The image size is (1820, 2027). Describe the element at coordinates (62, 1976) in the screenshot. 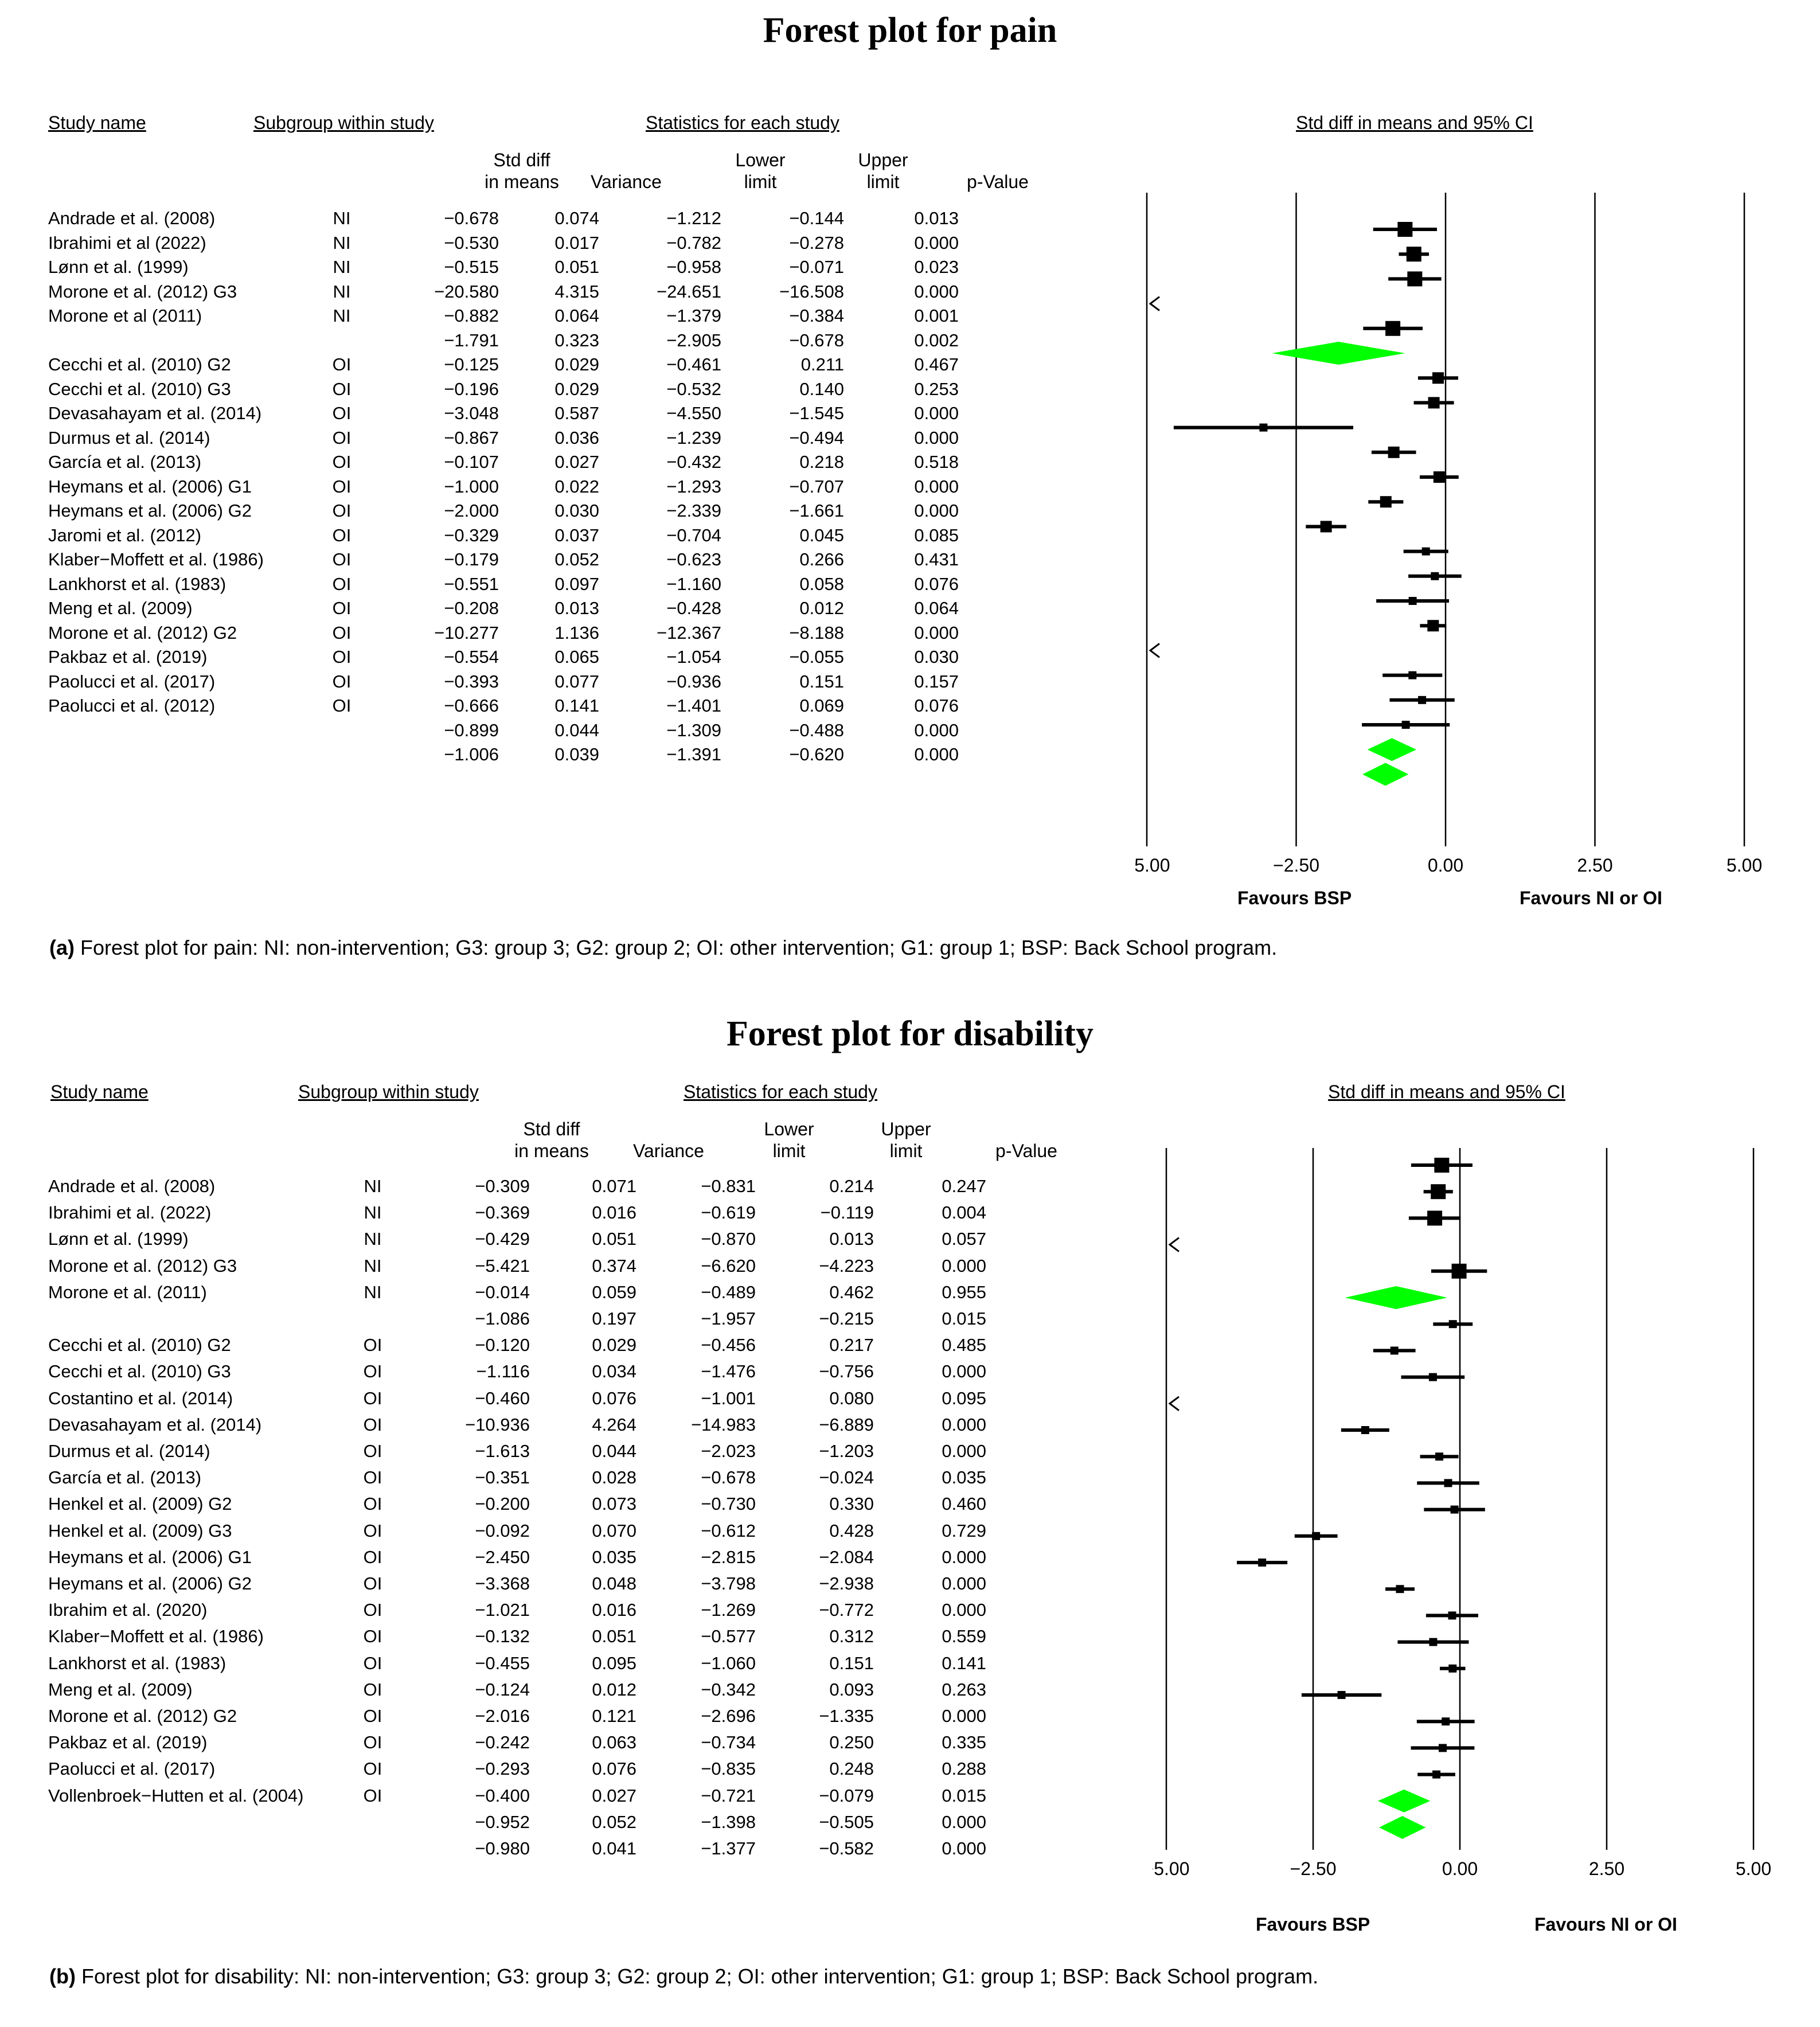

I see `caption-label: (b)` at that location.